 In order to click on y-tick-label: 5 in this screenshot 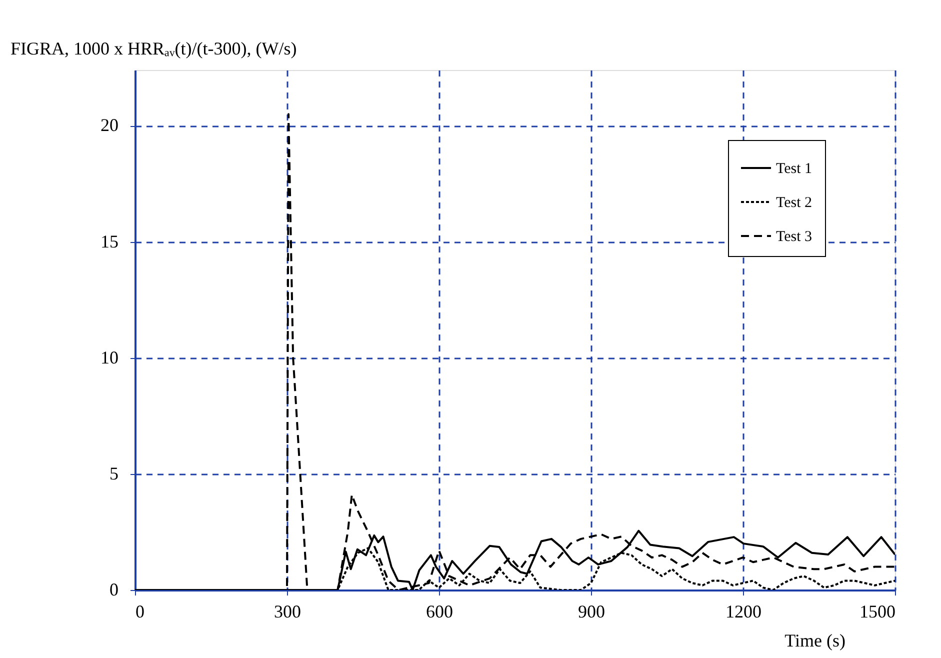, I will do `click(114, 473)`.